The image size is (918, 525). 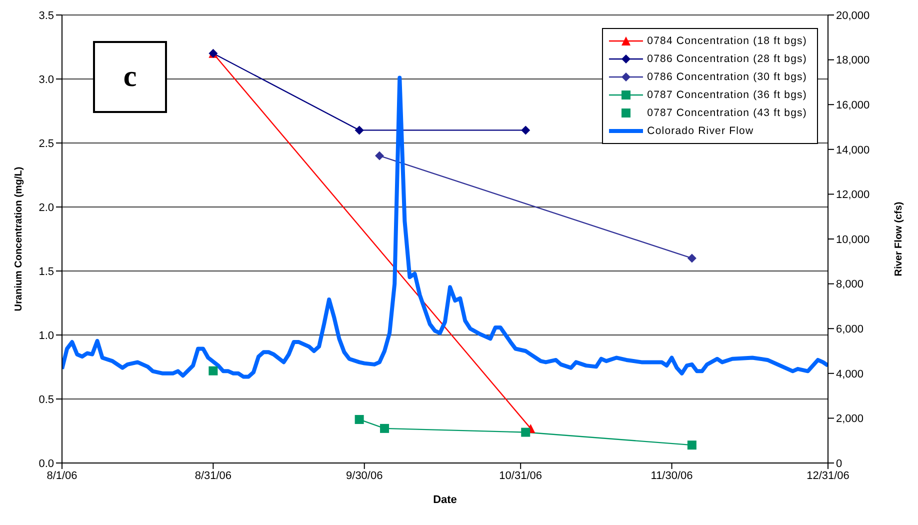 What do you see at coordinates (899, 239) in the screenshot?
I see `y2-axis-title: River Flow (cfs)` at bounding box center [899, 239].